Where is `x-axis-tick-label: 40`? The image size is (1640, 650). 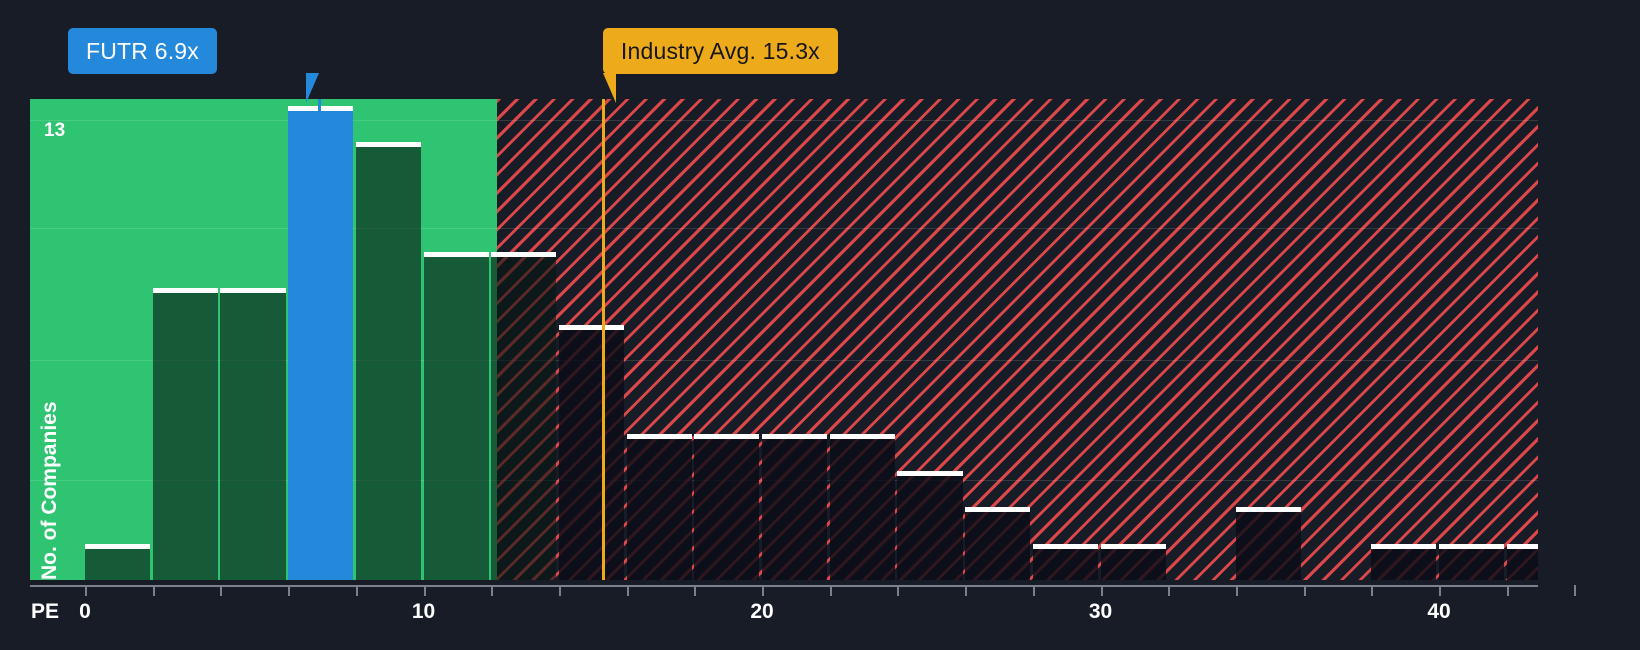
x-axis-tick-label: 40 is located at coordinates (1439, 611).